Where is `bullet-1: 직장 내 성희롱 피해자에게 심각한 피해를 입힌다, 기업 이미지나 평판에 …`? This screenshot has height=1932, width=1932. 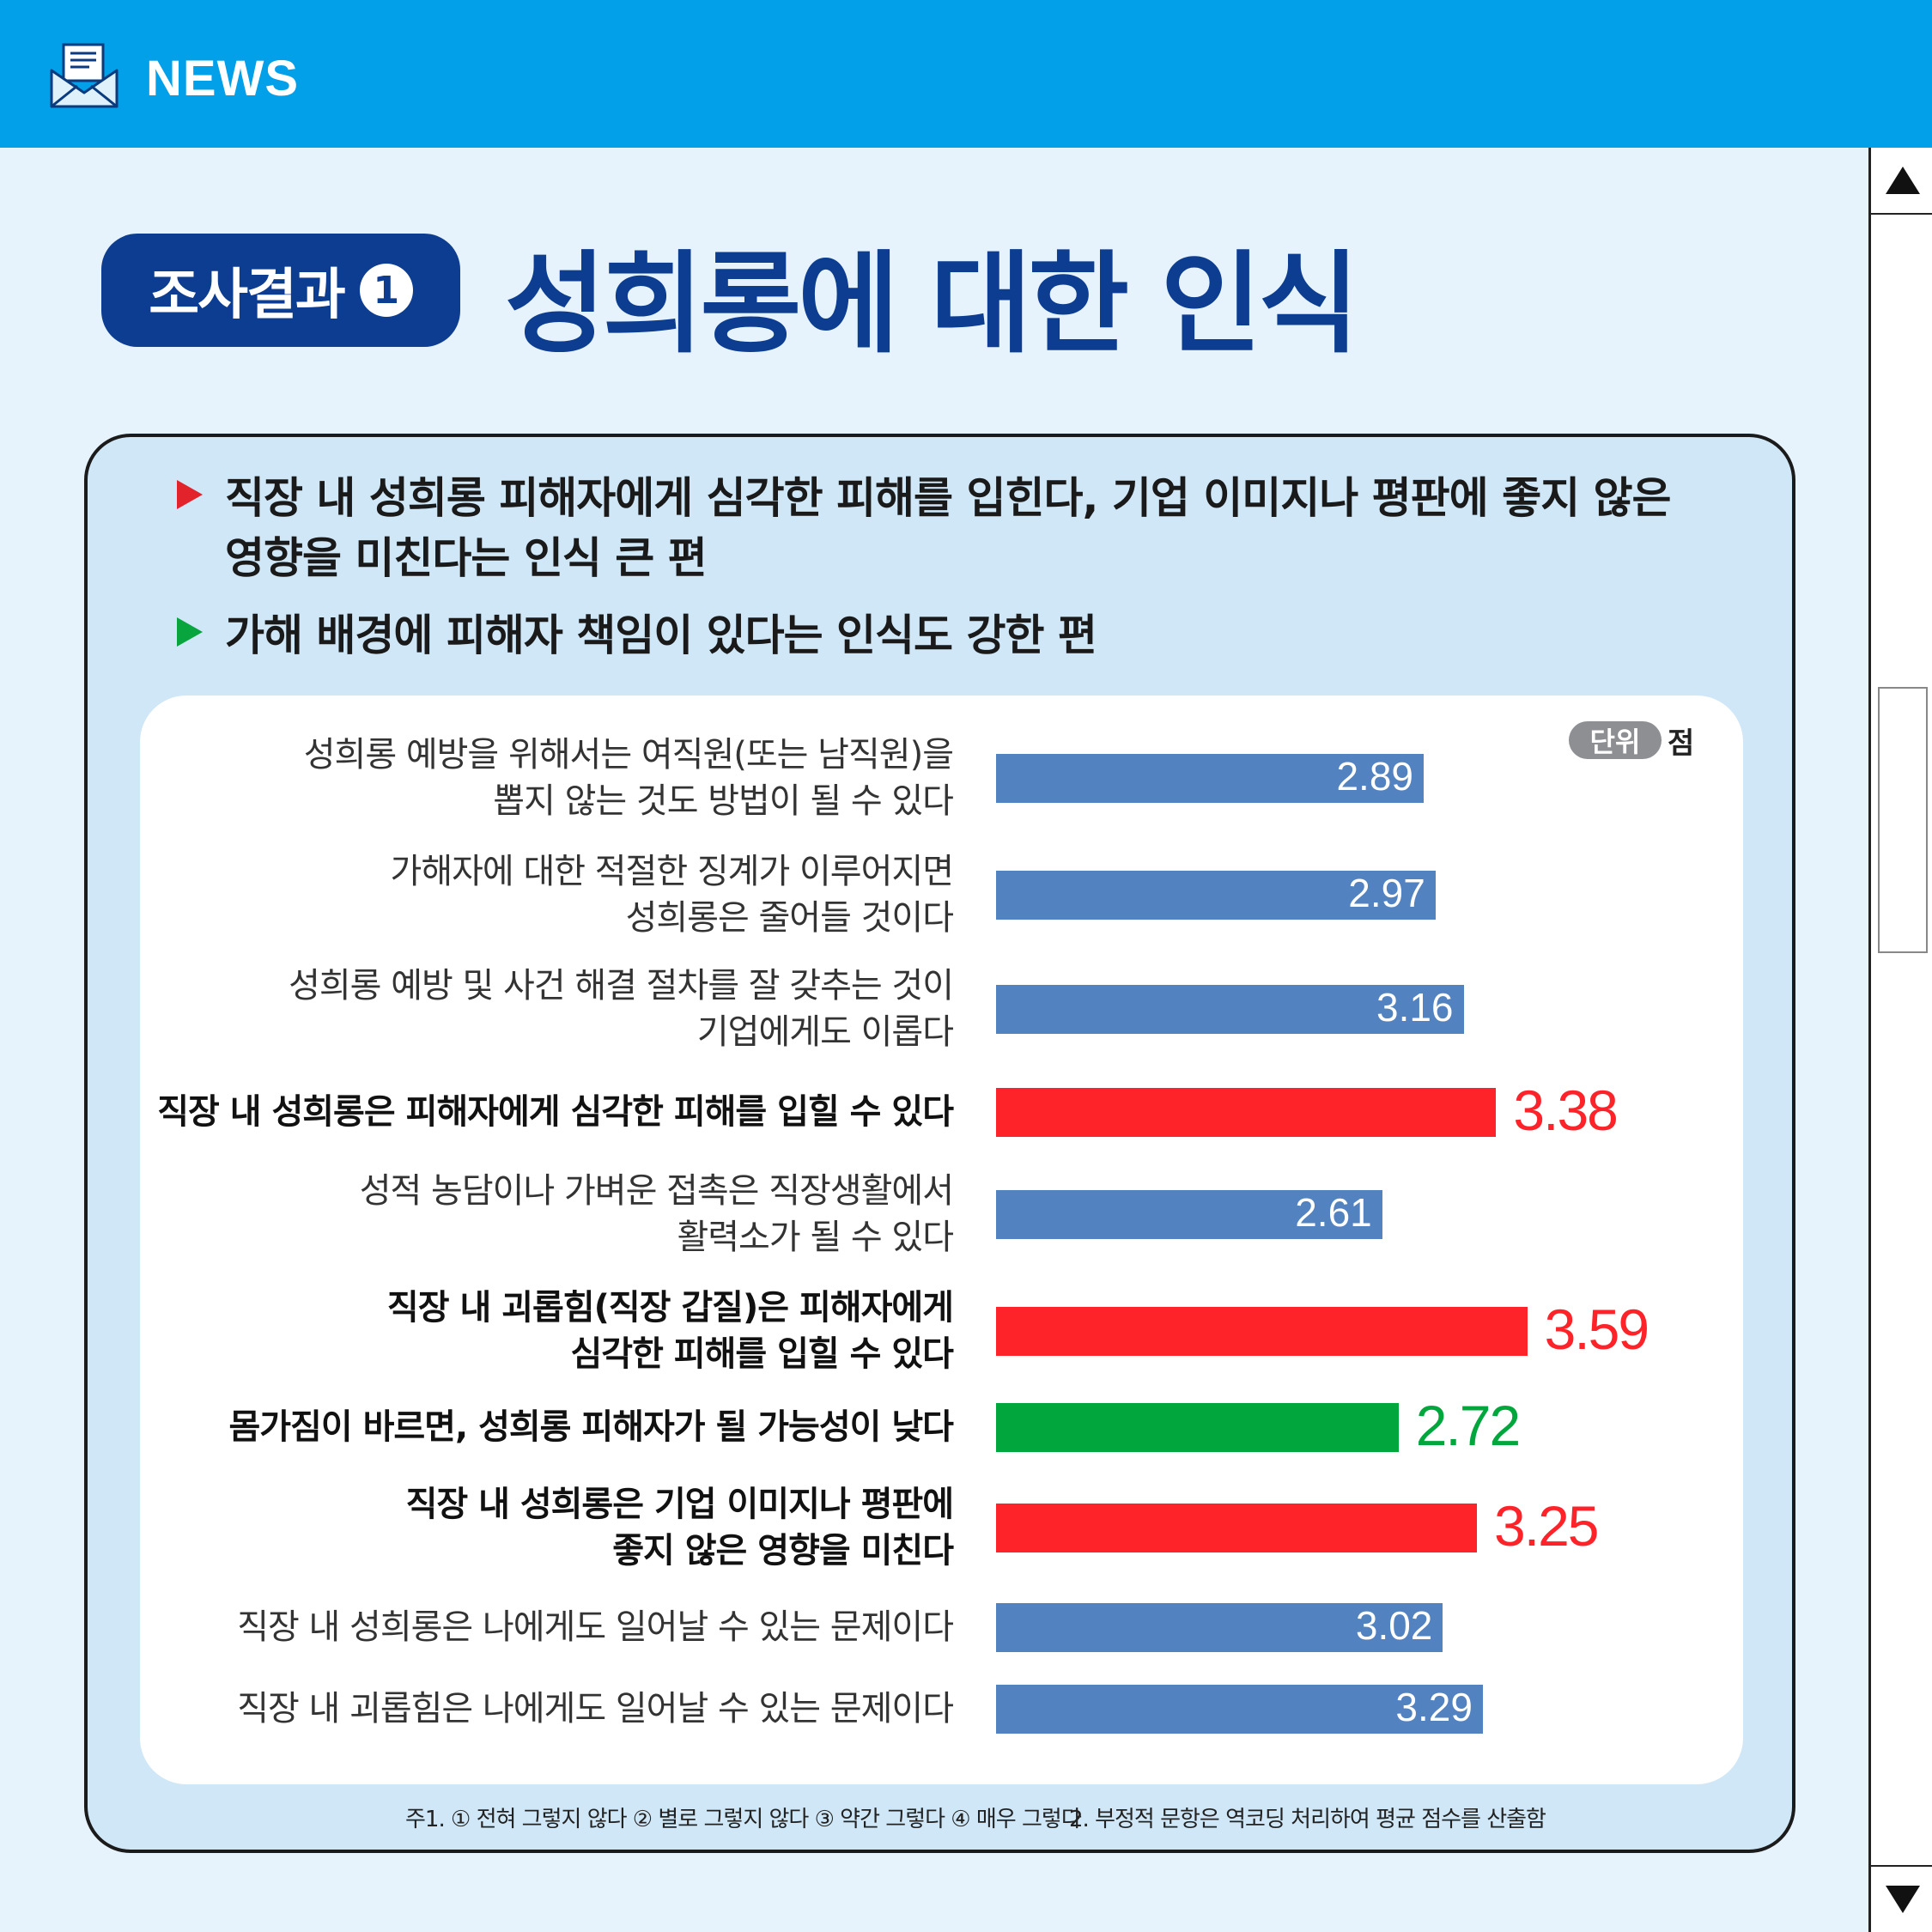 bullet-1: 직장 내 성희롱 피해자에게 심각한 피해를 입힌다, 기업 이미지나 평판에 … is located at coordinates (948, 528).